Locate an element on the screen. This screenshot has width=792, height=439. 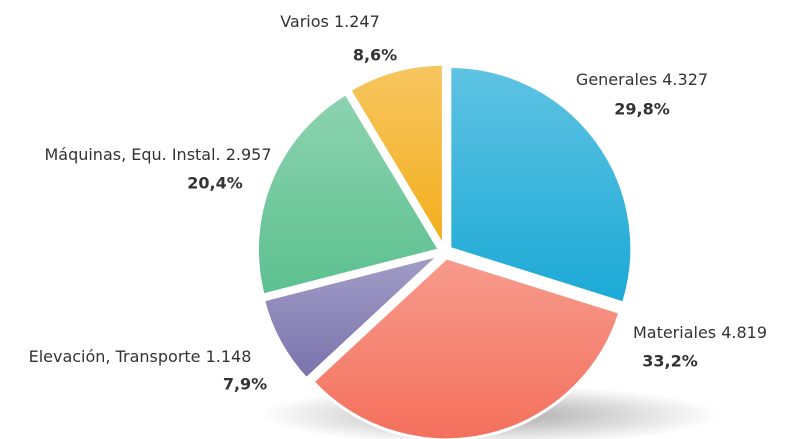
category-name: Materiales is located at coordinates (674, 332).